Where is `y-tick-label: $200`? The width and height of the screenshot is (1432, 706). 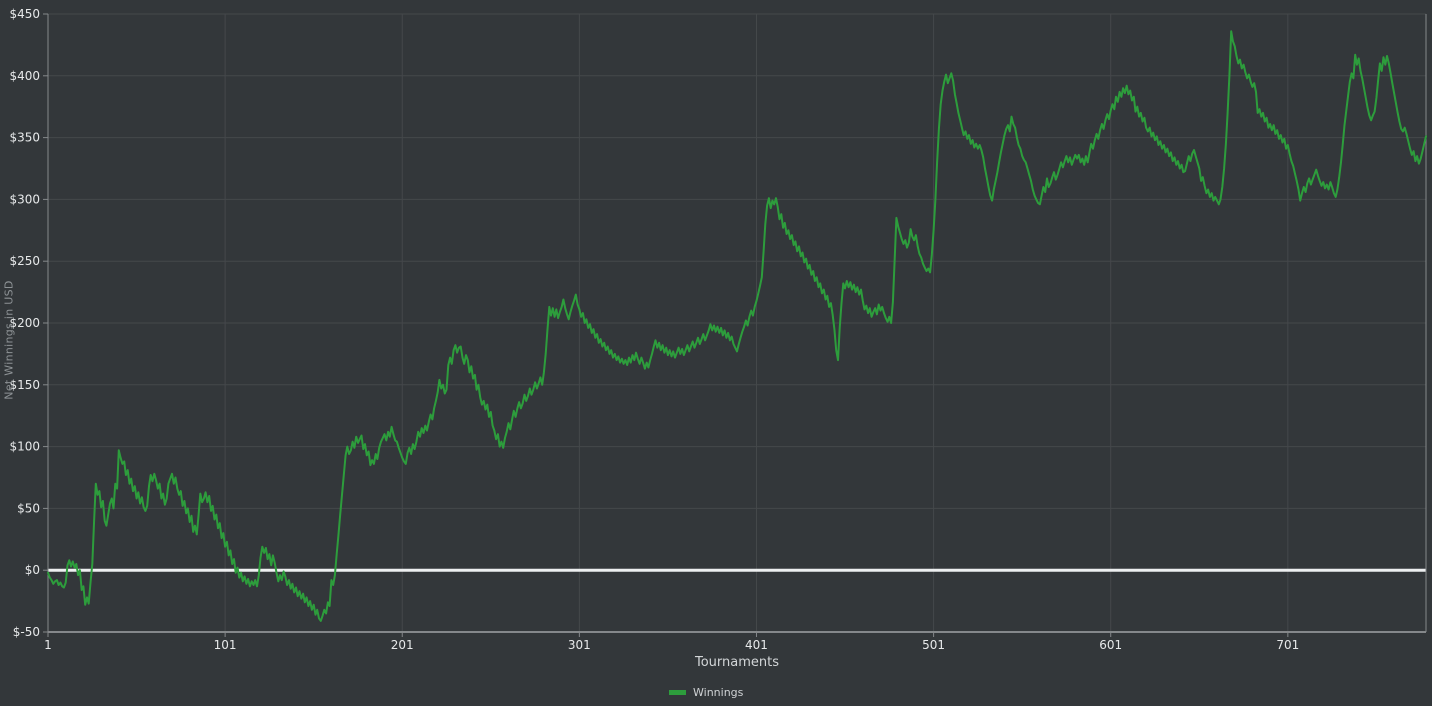 y-tick-label: $200 is located at coordinates (24, 323).